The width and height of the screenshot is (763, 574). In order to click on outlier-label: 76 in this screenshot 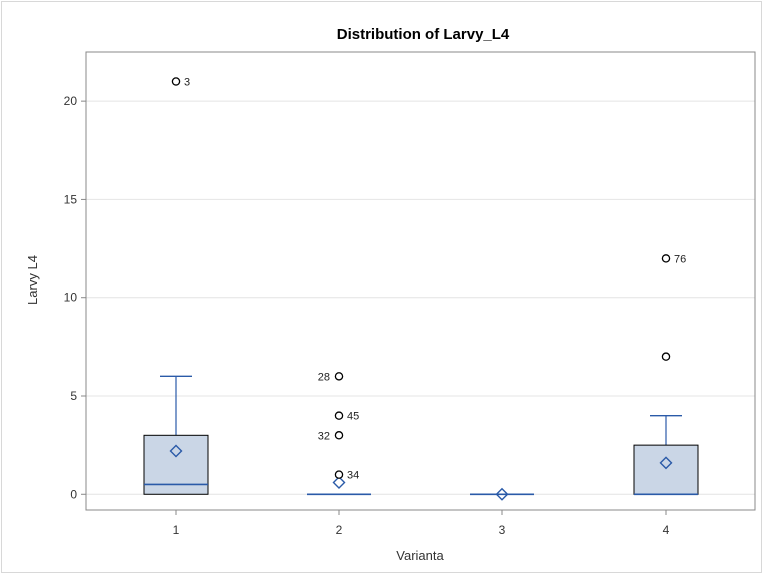, I will do `click(680, 259)`.